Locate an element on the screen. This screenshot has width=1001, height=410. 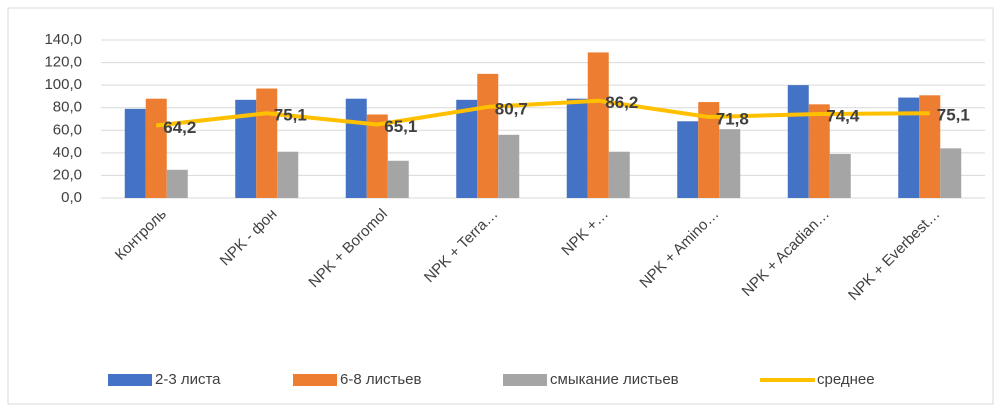
y-tick-label: 140,0 is located at coordinates (63, 39).